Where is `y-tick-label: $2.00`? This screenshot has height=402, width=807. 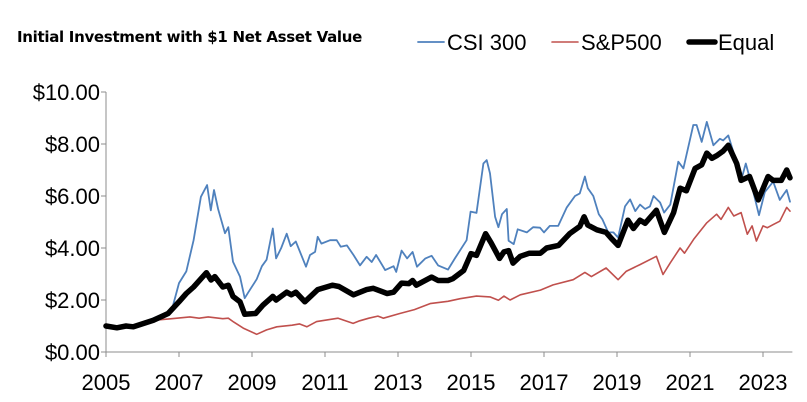
y-tick-label: $2.00 is located at coordinates (72, 300).